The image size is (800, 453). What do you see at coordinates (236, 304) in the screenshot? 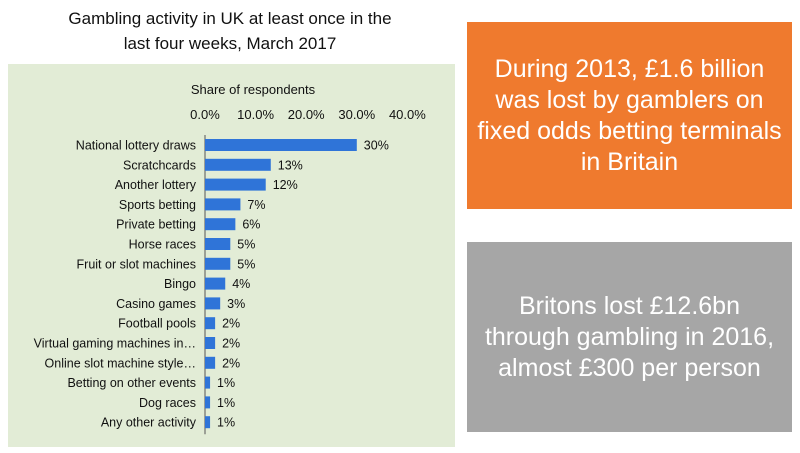
I see `data-label: 3%` at bounding box center [236, 304].